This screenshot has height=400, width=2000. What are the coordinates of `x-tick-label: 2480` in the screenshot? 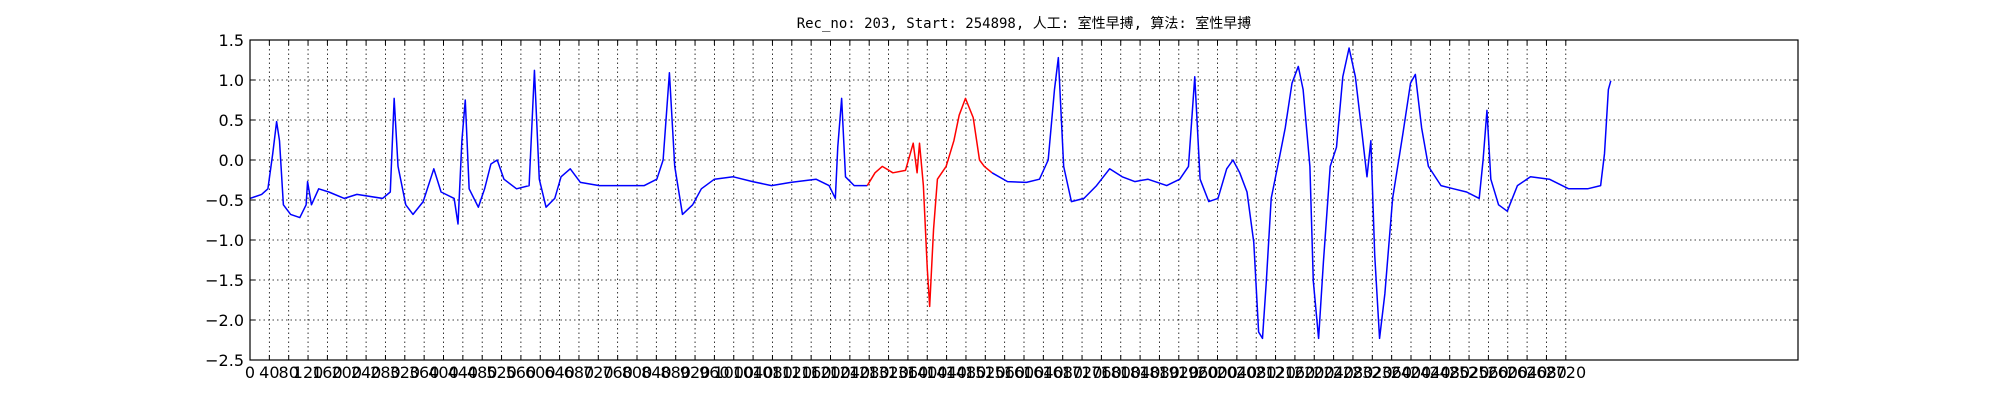 It's located at (1449, 372).